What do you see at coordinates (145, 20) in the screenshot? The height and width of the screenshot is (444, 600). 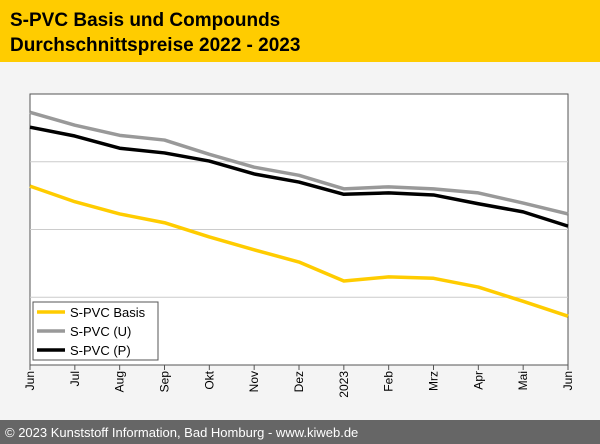 I see `chart-title: S-PVC Basis und Compounds` at bounding box center [145, 20].